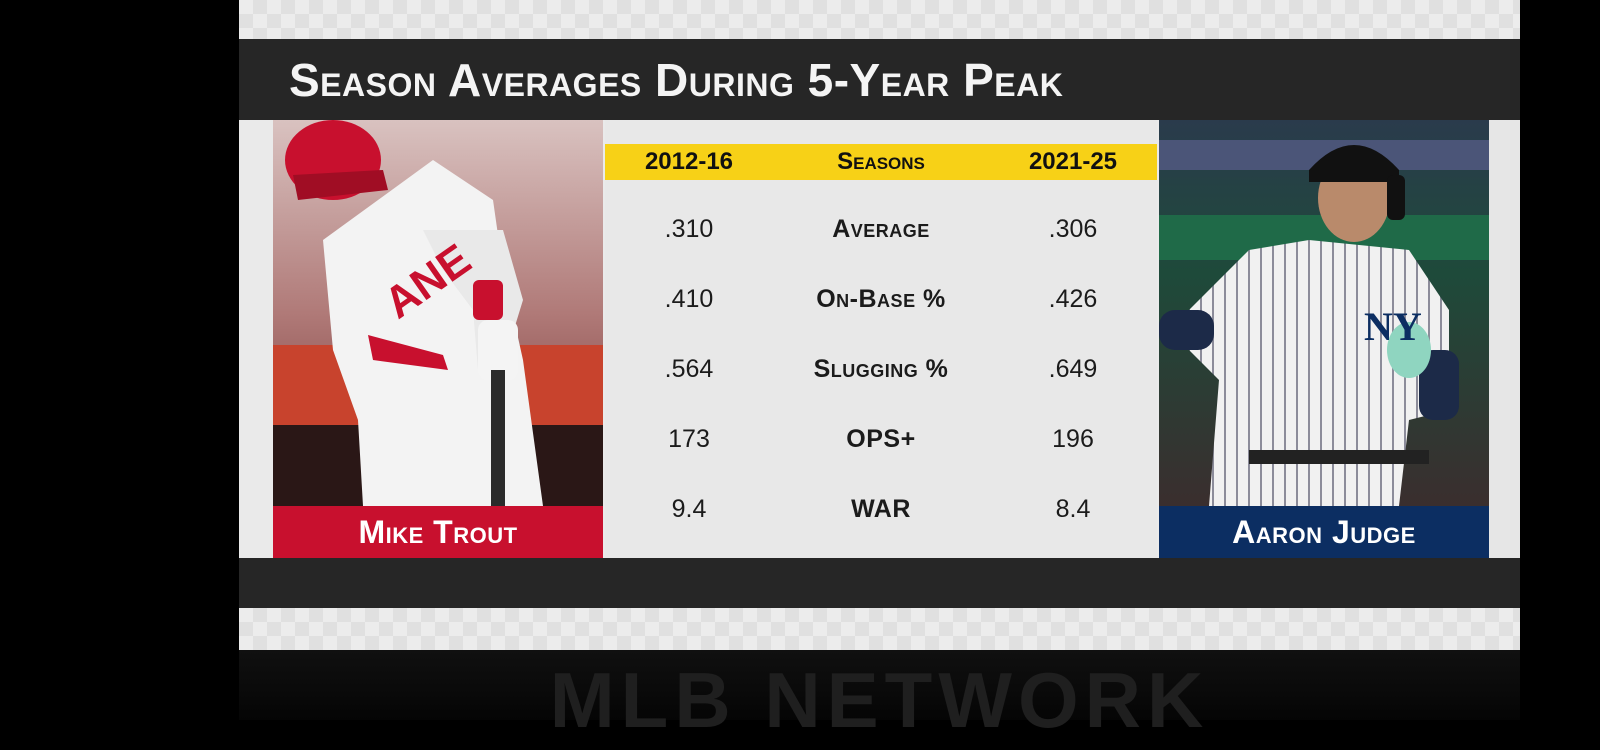  I want to click on player-panel-left: ANE Mike Trout, so click(438, 339).